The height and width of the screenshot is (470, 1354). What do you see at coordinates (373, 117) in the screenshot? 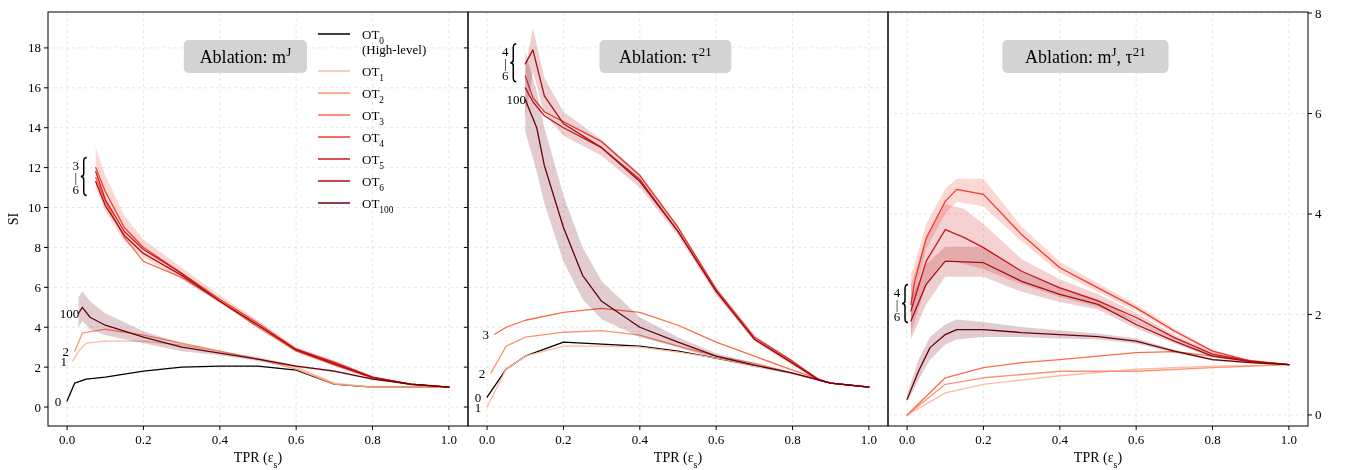
I see `legend-label: OT$_{3}$` at bounding box center [373, 117].